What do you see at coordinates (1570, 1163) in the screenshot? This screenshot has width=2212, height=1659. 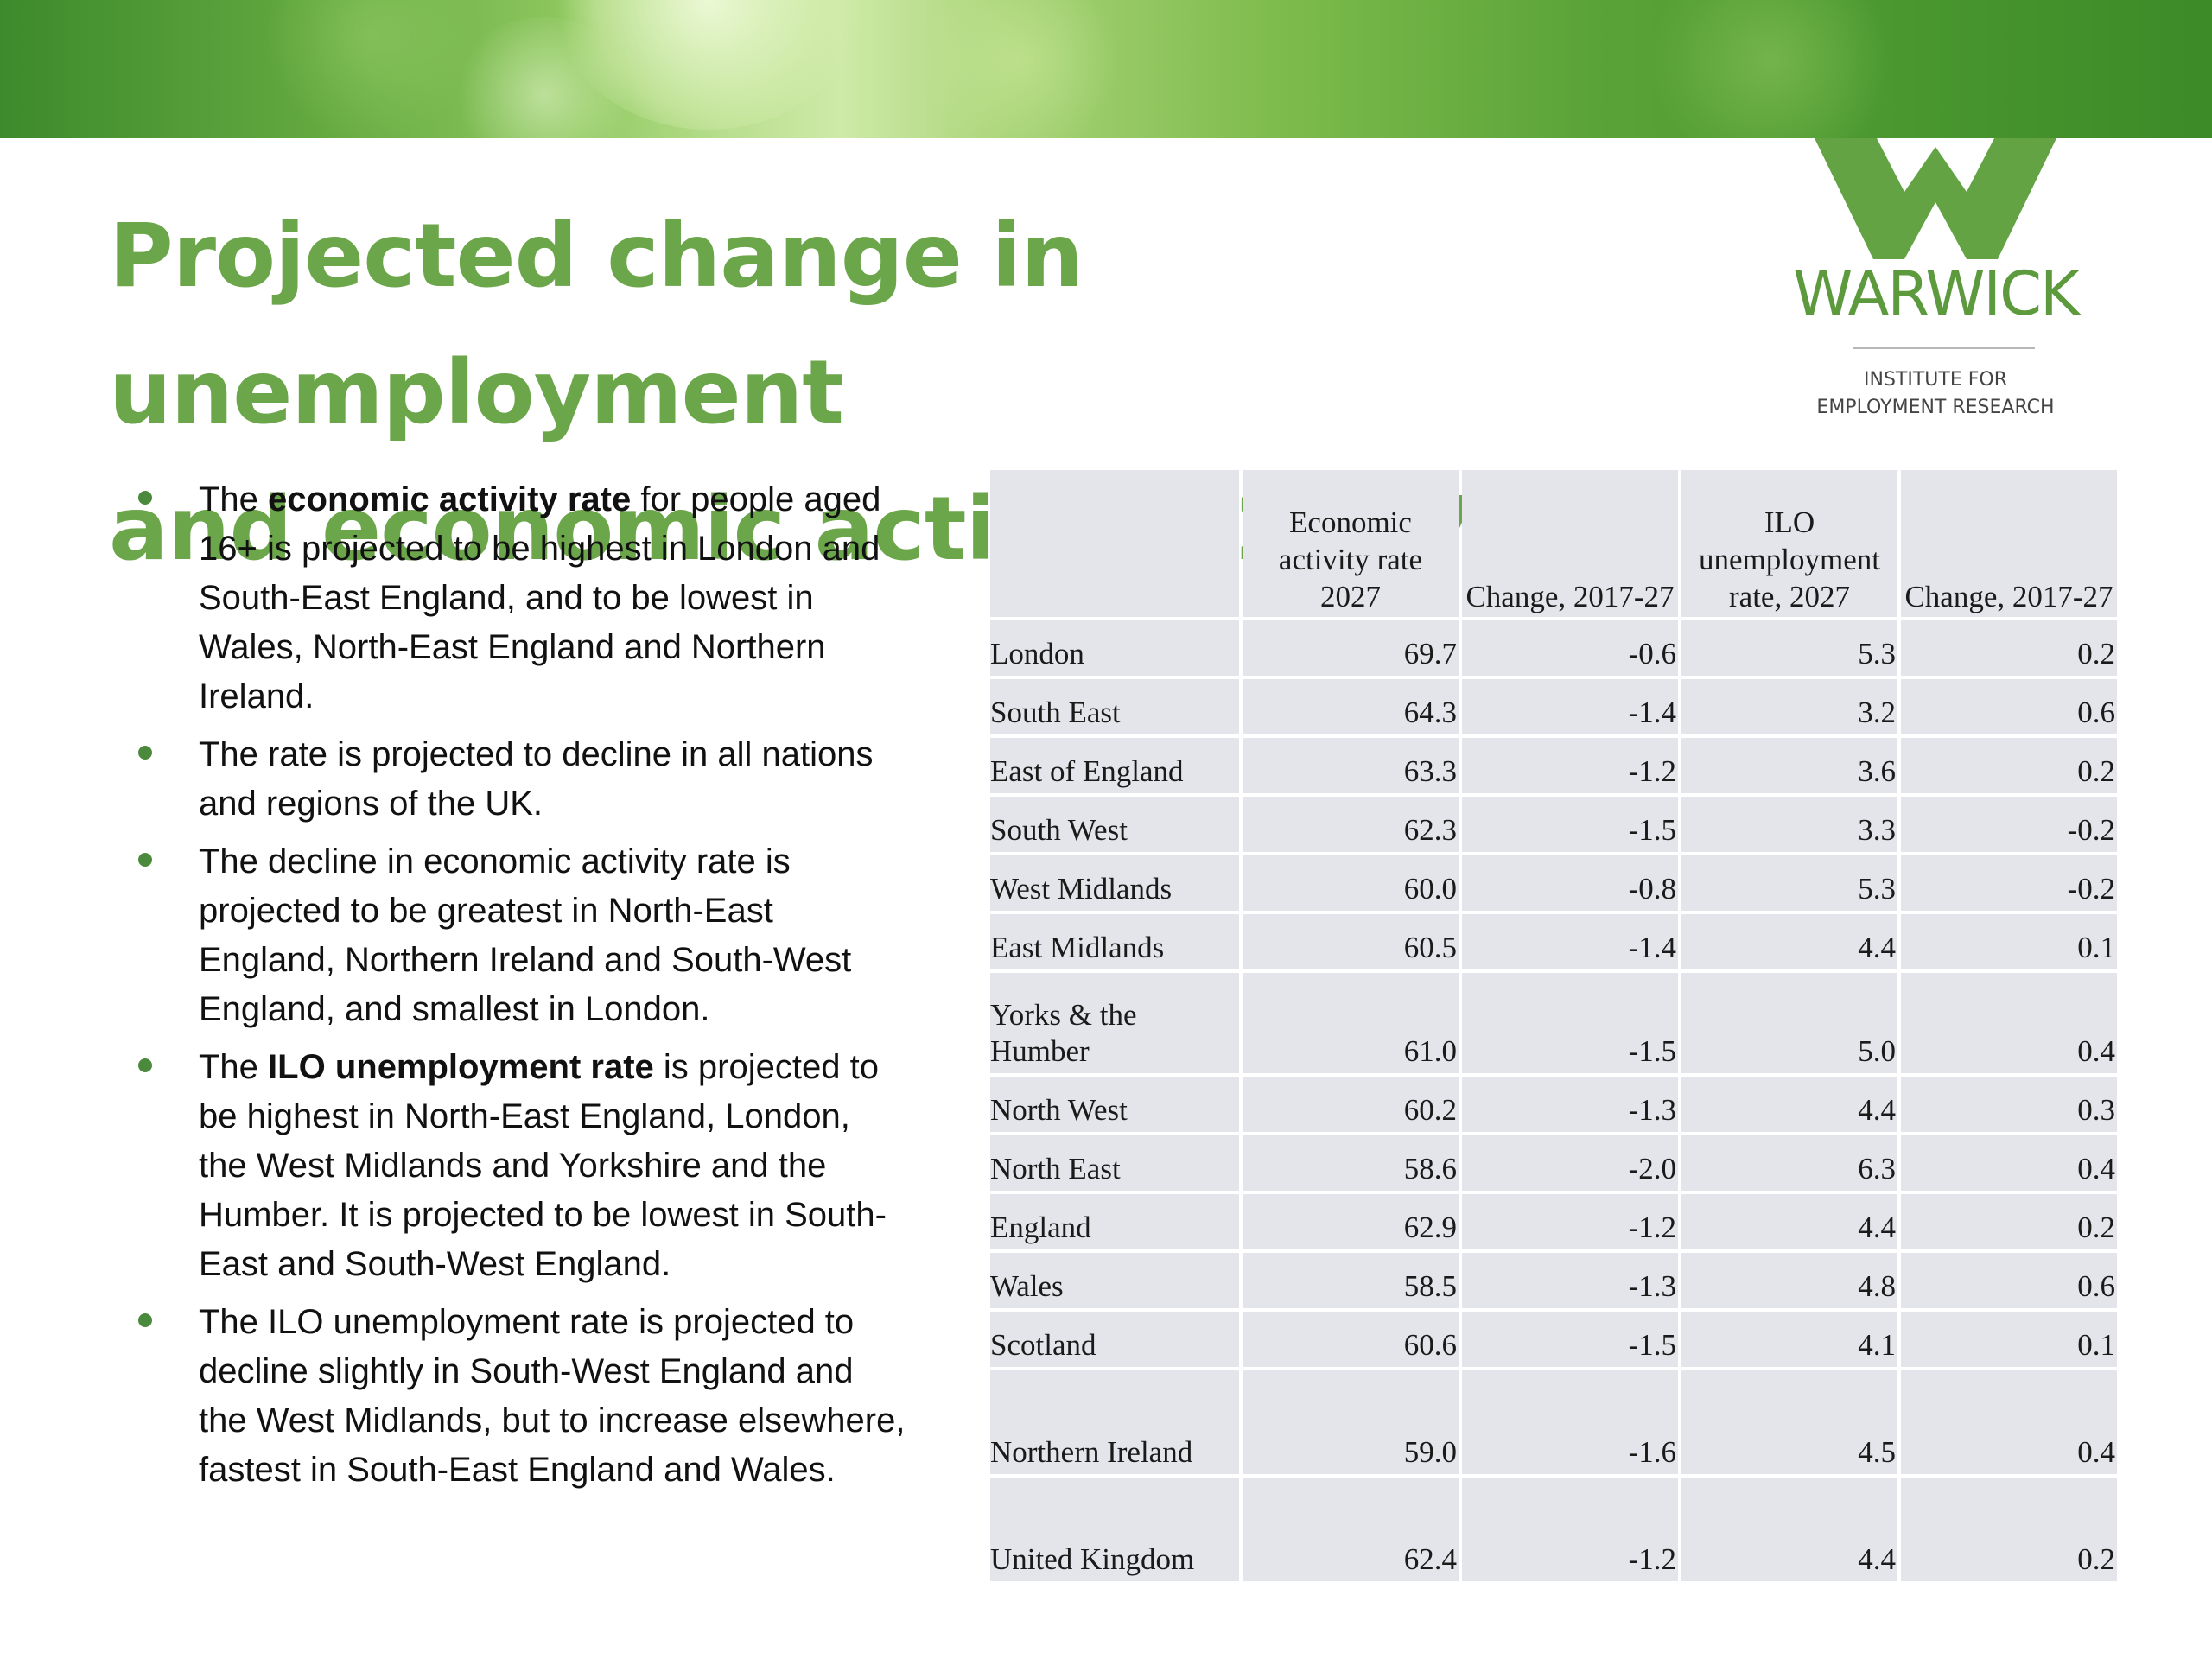 I see `cell-change-activity: -2.0` at bounding box center [1570, 1163].